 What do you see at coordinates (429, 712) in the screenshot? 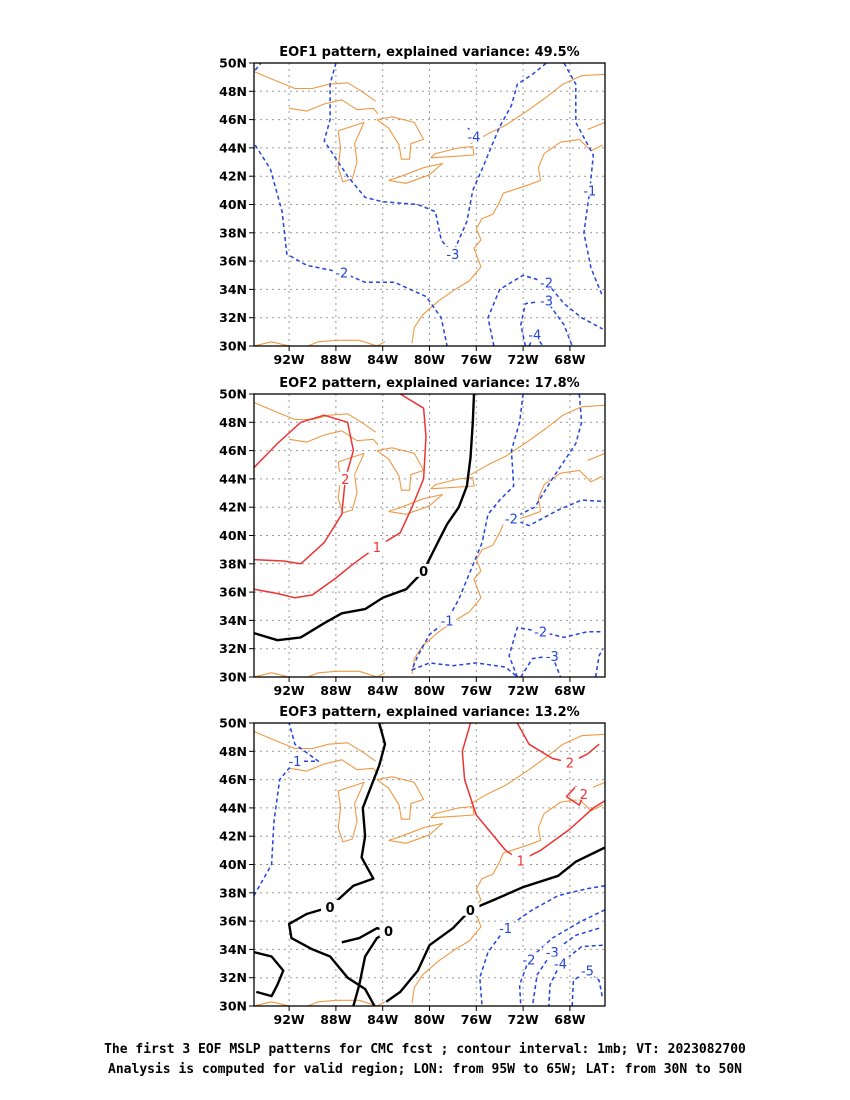
I see `panel-title: EOF3 pattern, explained variance: 13.2%` at bounding box center [429, 712].